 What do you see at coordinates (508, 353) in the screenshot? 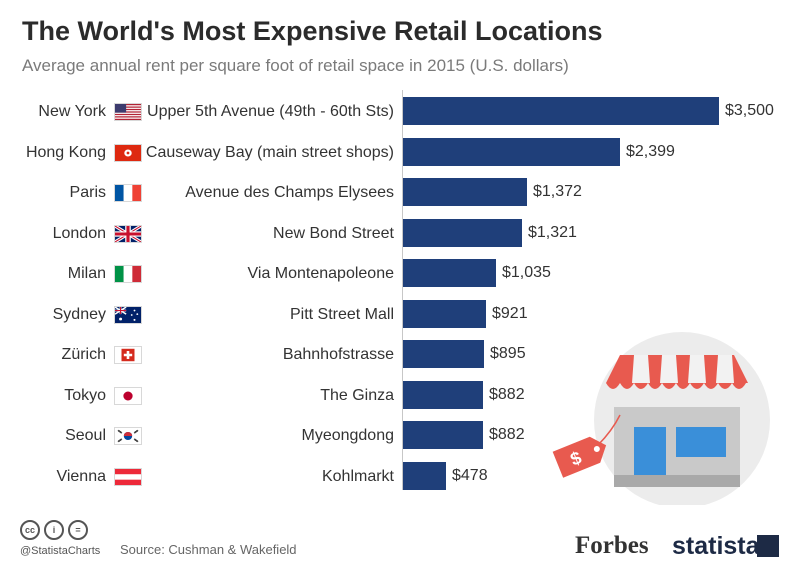
I see `value-label: $895` at bounding box center [508, 353].